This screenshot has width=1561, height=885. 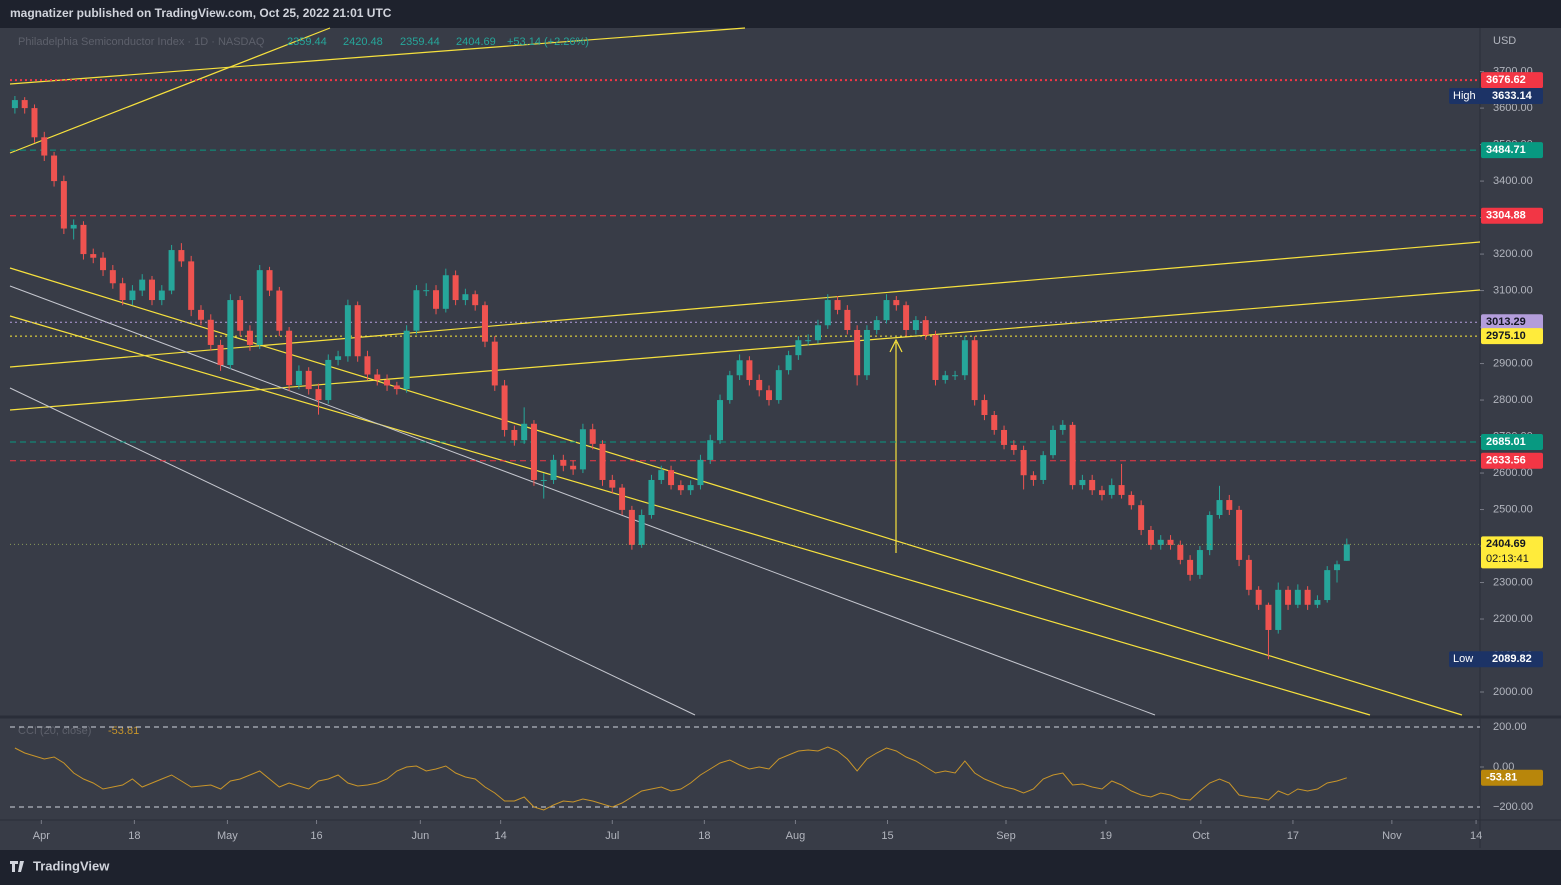 I want to click on x-tick-label: 14, so click(x=1476, y=836).